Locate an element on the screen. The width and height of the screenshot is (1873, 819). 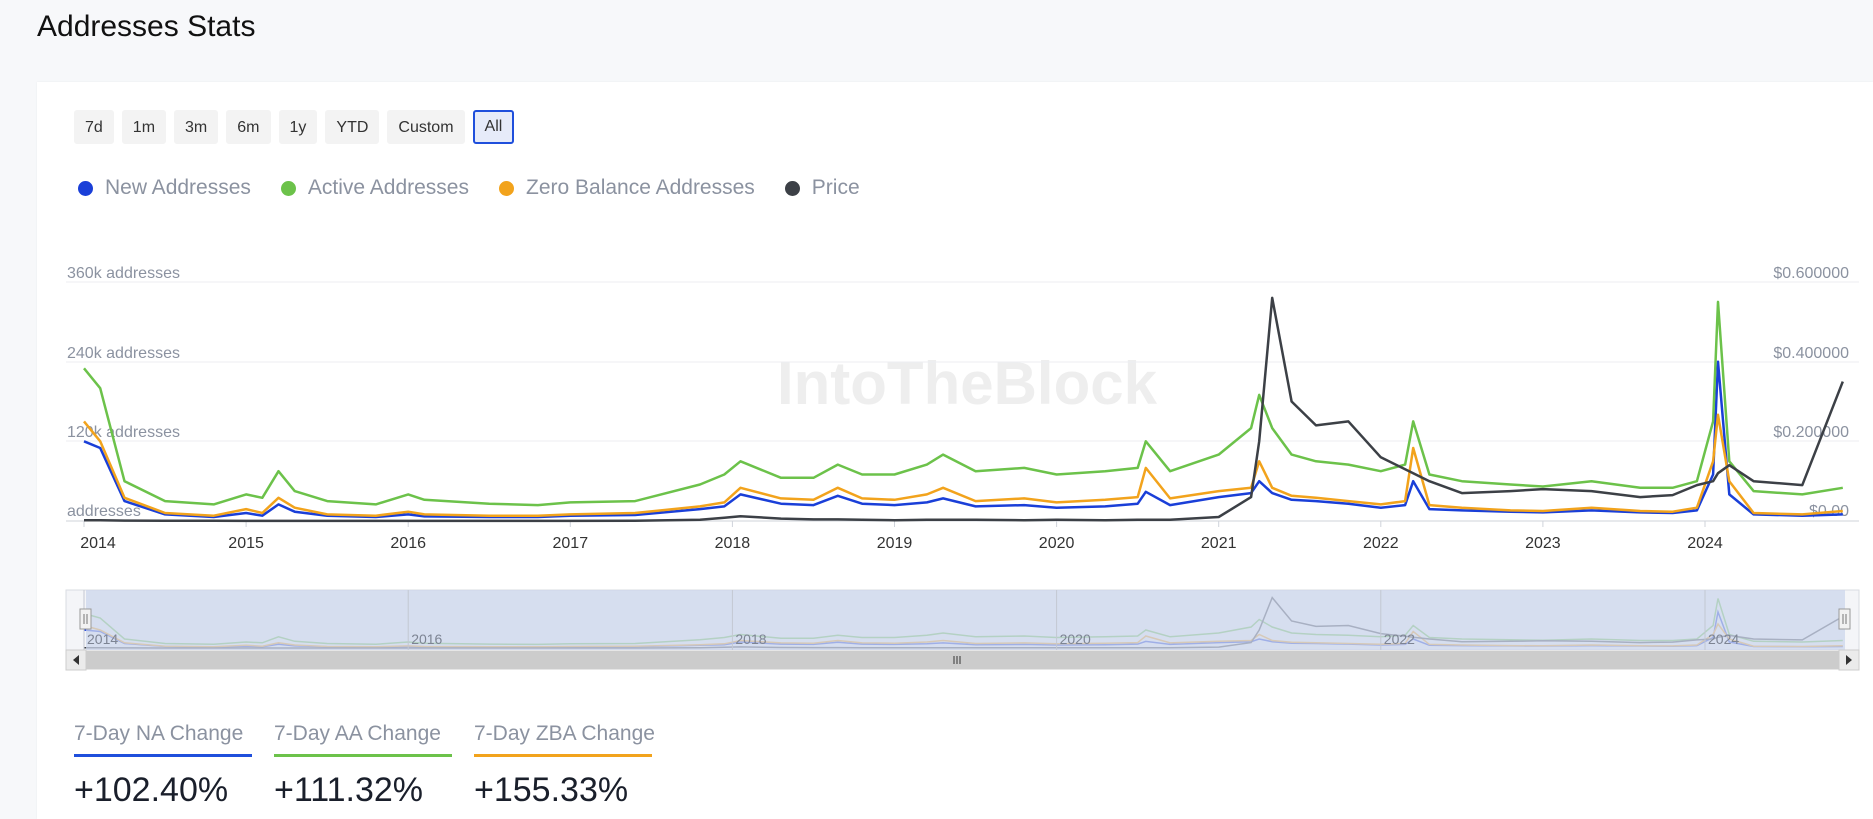
series-line-zero-balance-addresses is located at coordinates (963, 465).